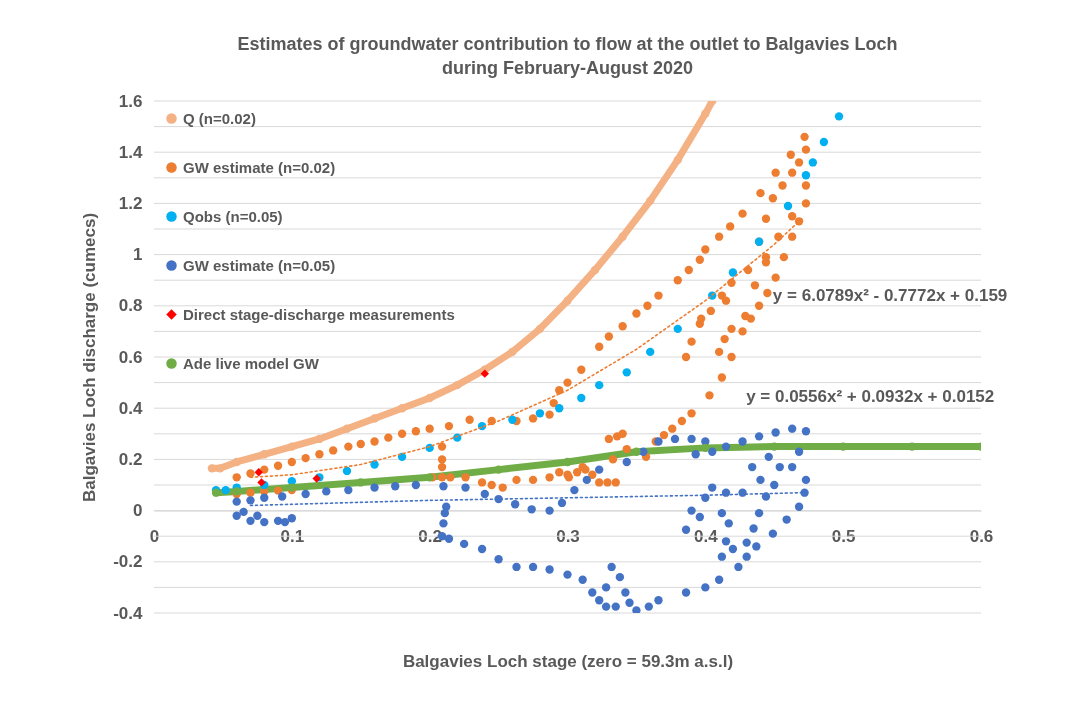 This screenshot has height=705, width=1069. What do you see at coordinates (130, 203) in the screenshot?
I see `y-tick-label: 1.2` at bounding box center [130, 203].